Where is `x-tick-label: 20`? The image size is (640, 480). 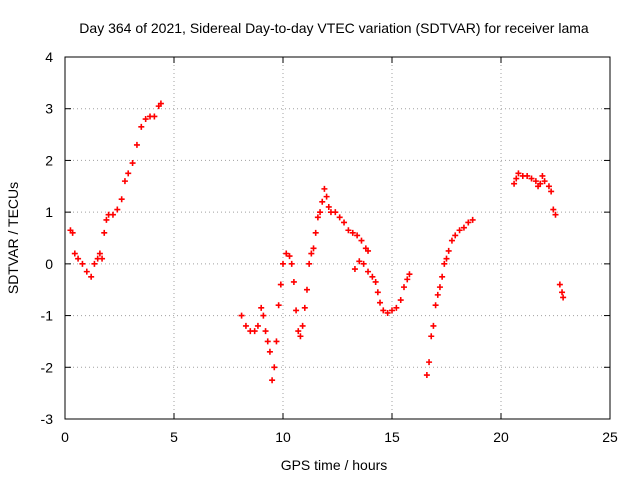 x-tick-label: 20 is located at coordinates (501, 437).